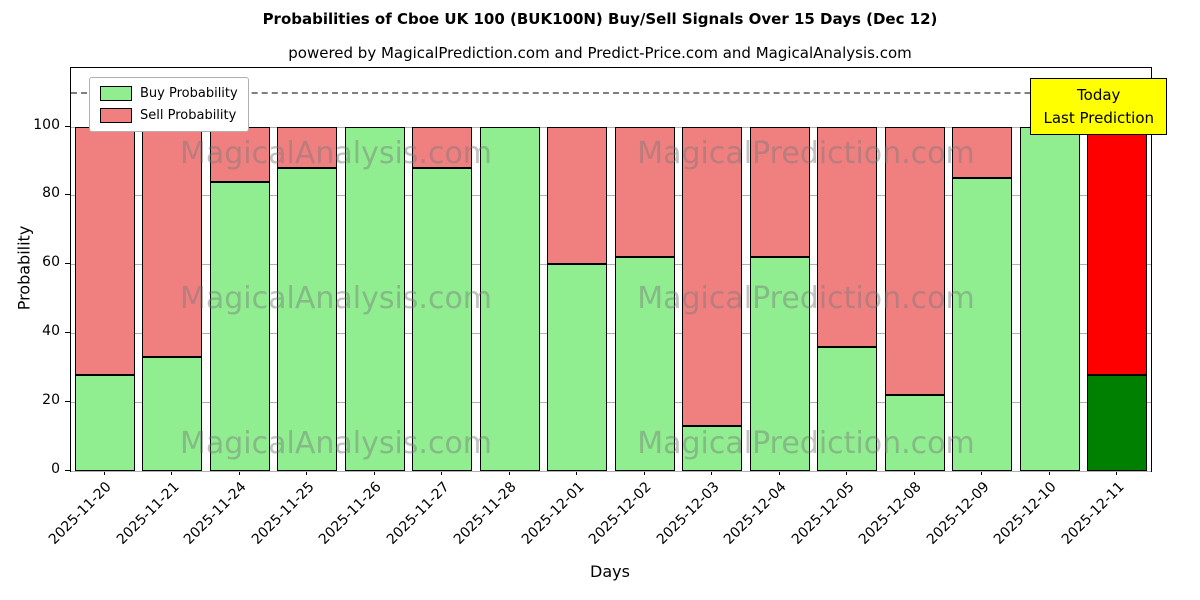 Image resolution: width=1200 pixels, height=600 pixels. What do you see at coordinates (823, 513) in the screenshot?
I see `x-tick-label: 2025-12-05` at bounding box center [823, 513].